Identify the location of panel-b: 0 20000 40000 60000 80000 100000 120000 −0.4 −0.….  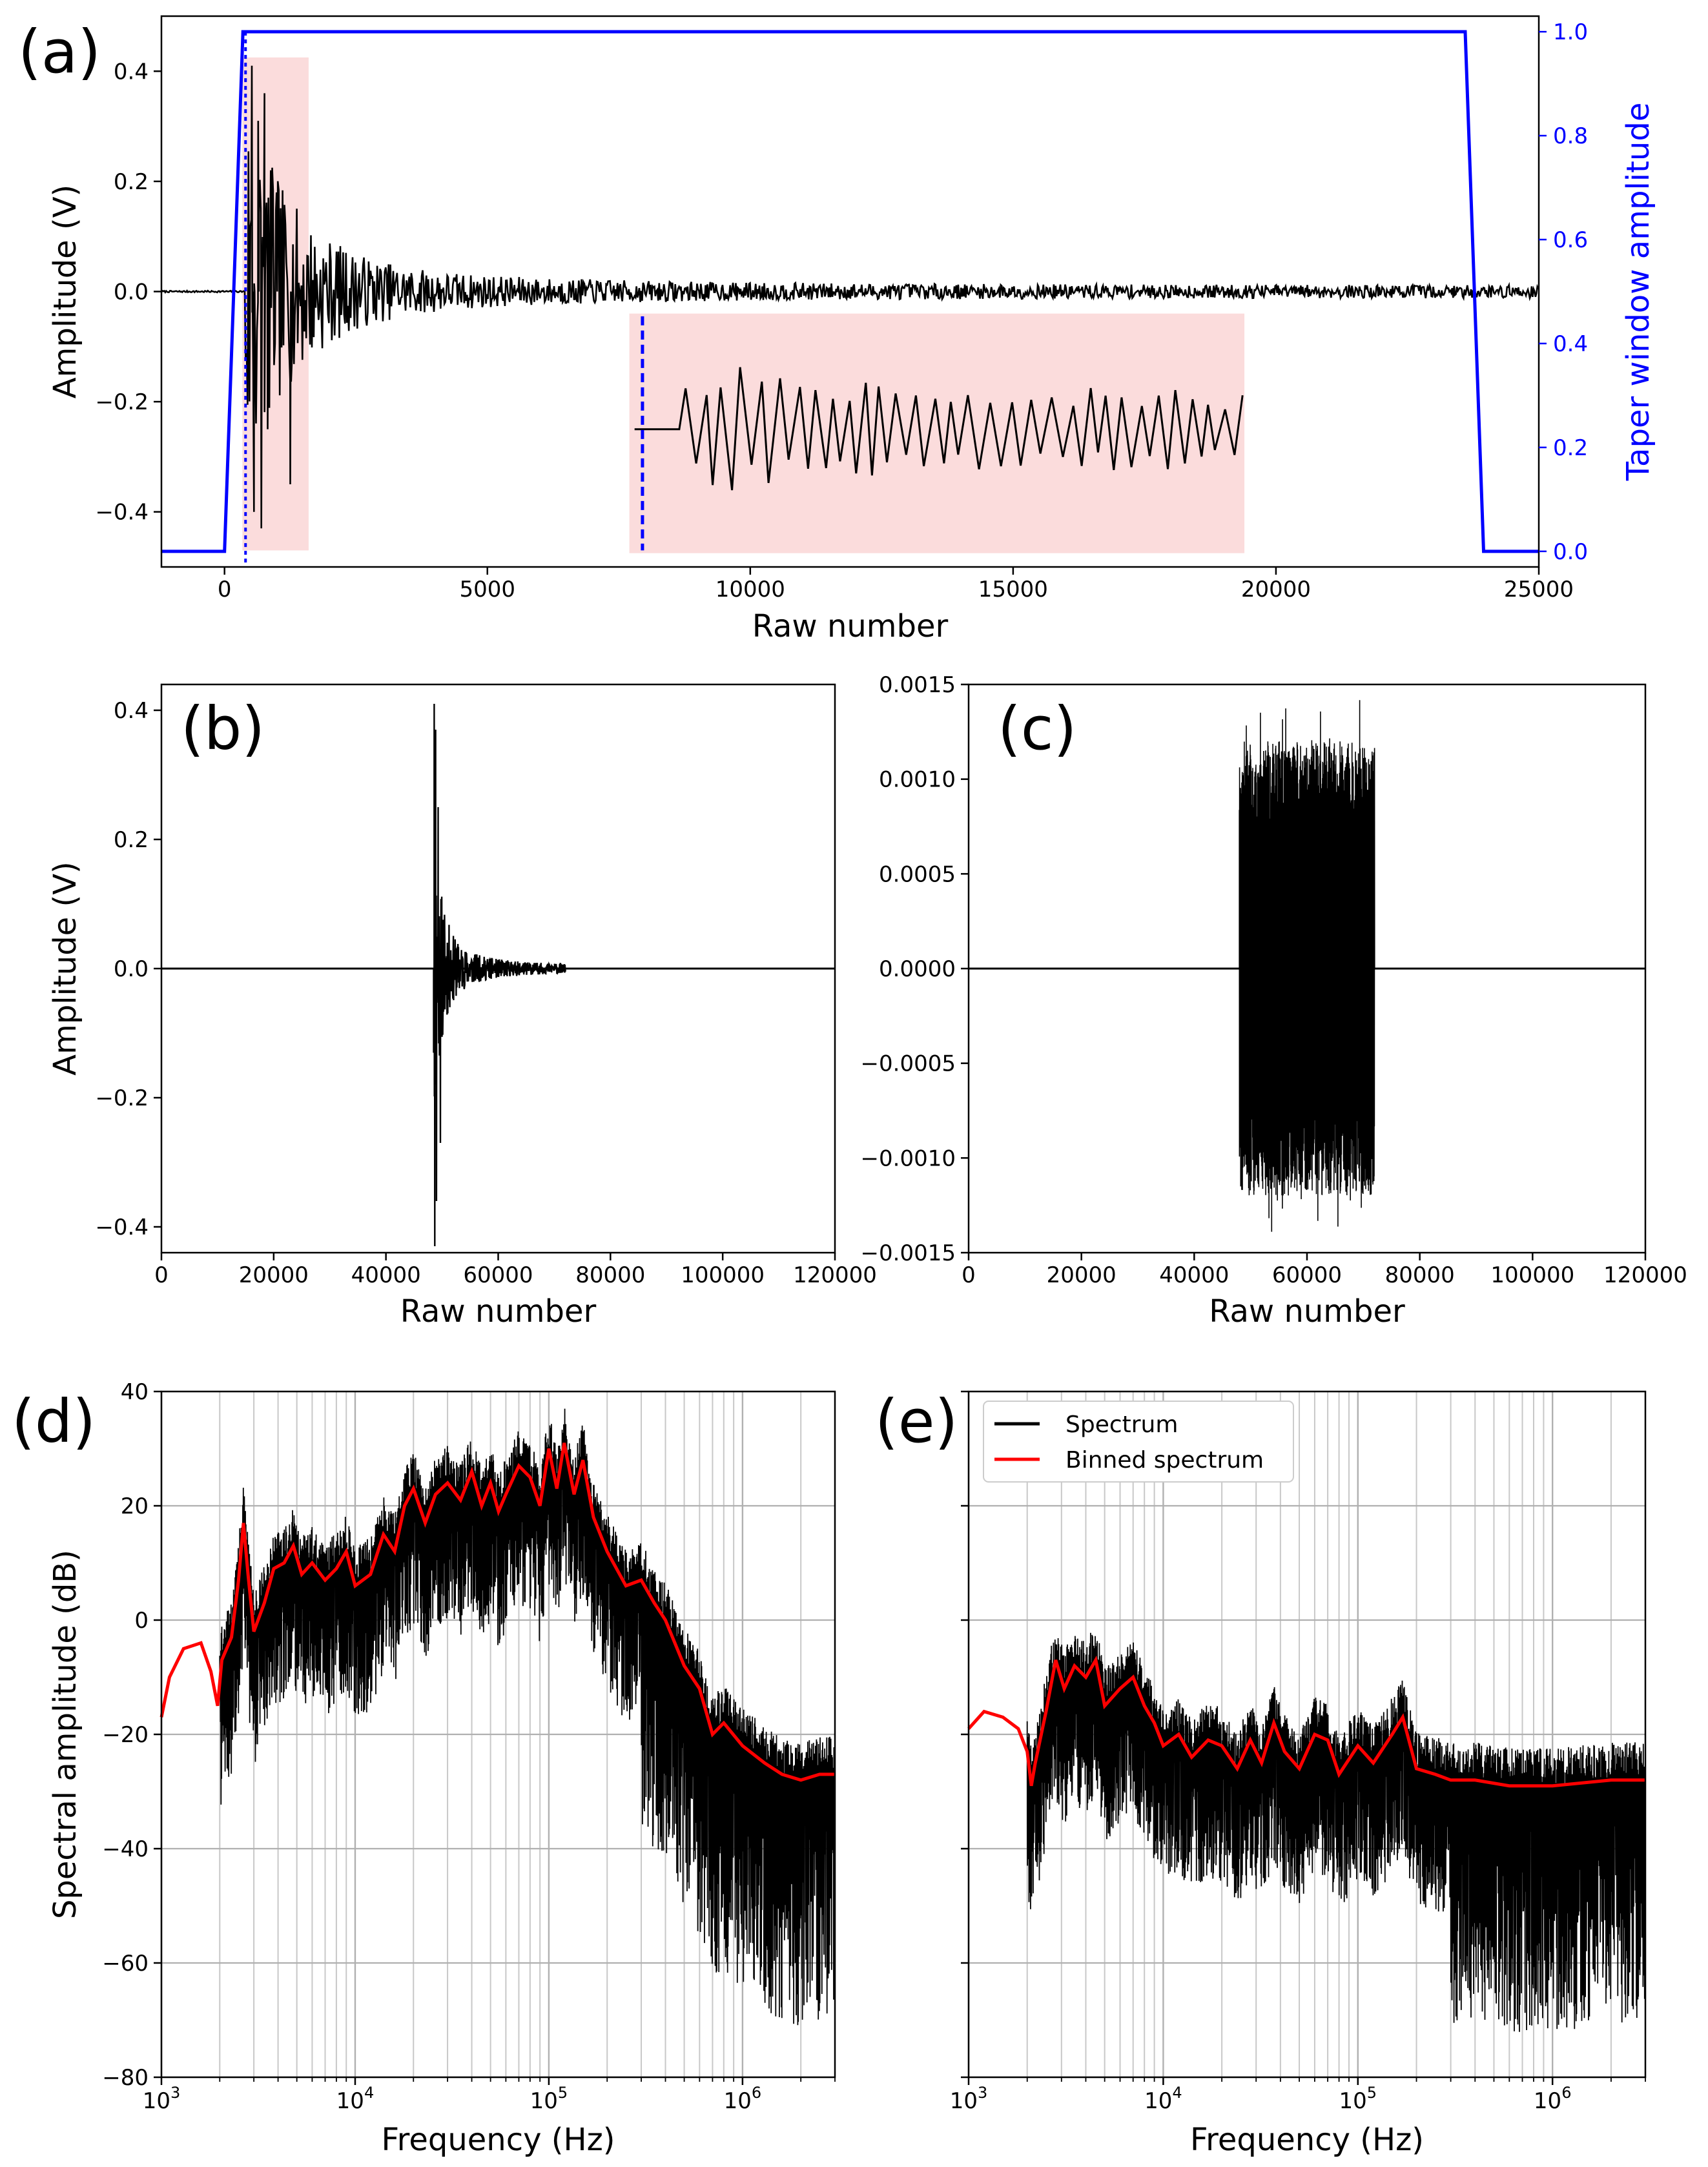
(462, 1006).